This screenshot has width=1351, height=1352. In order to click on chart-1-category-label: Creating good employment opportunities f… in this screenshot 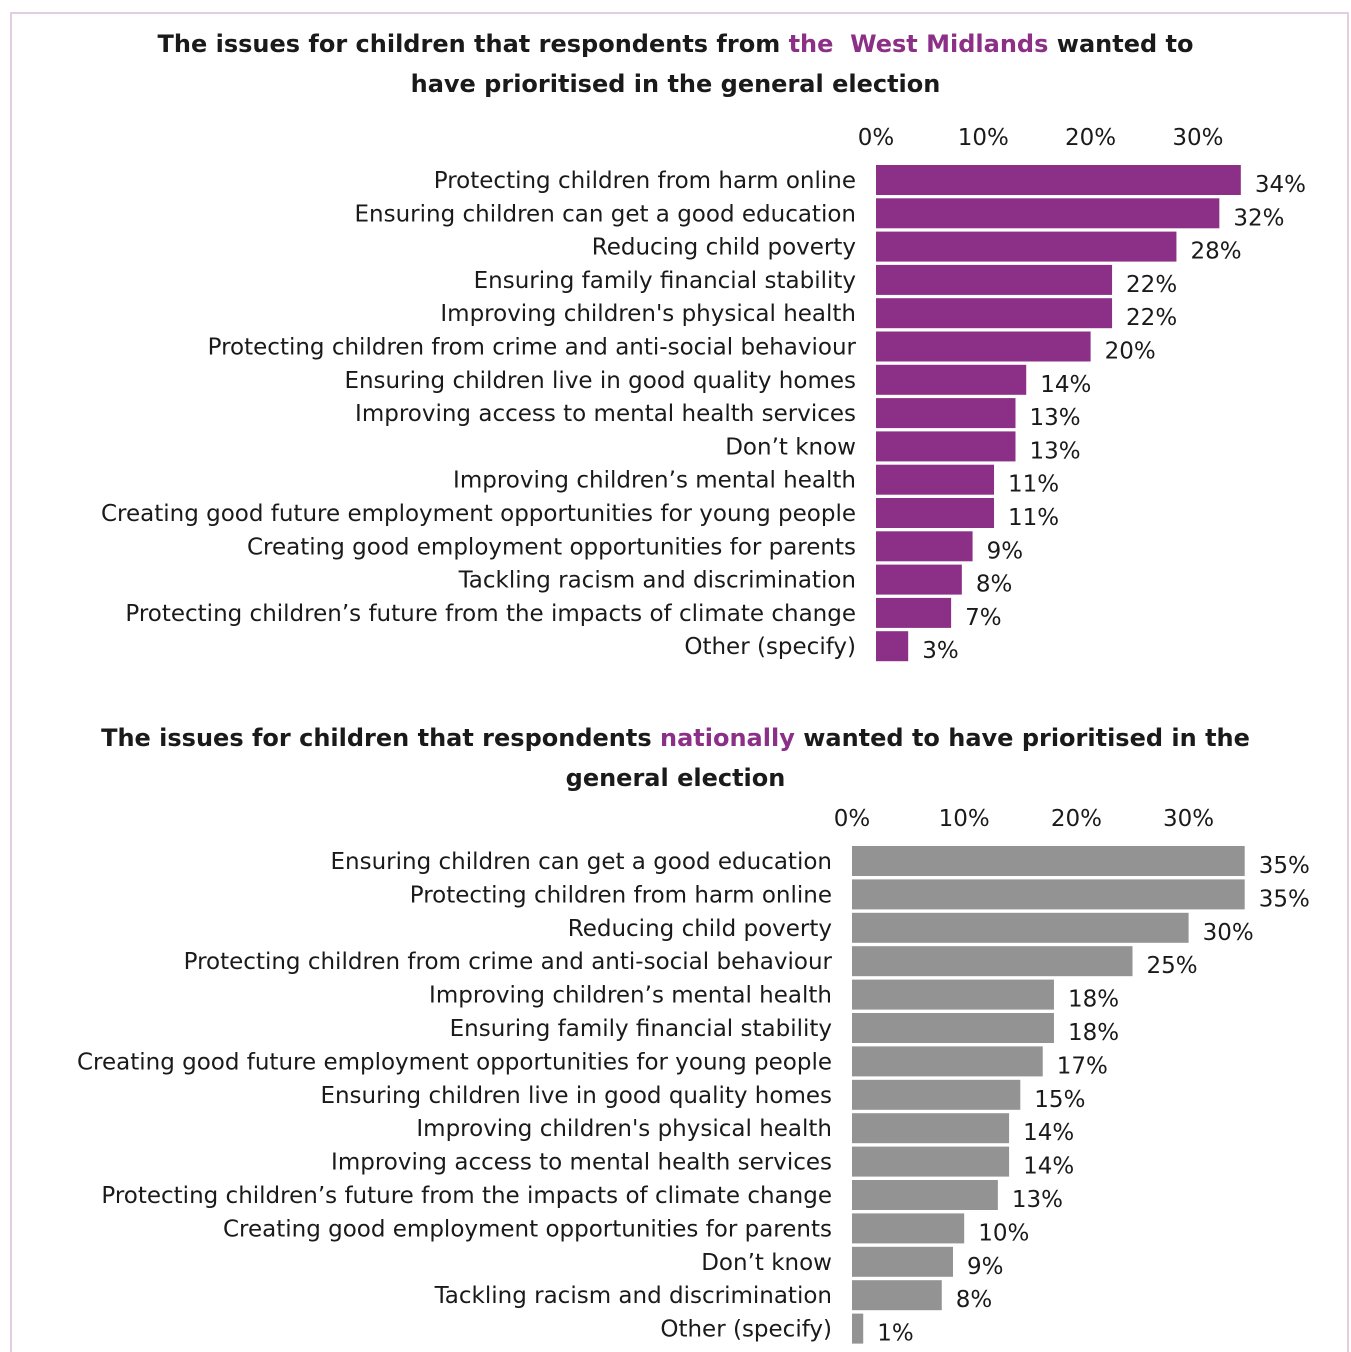, I will do `click(551, 547)`.